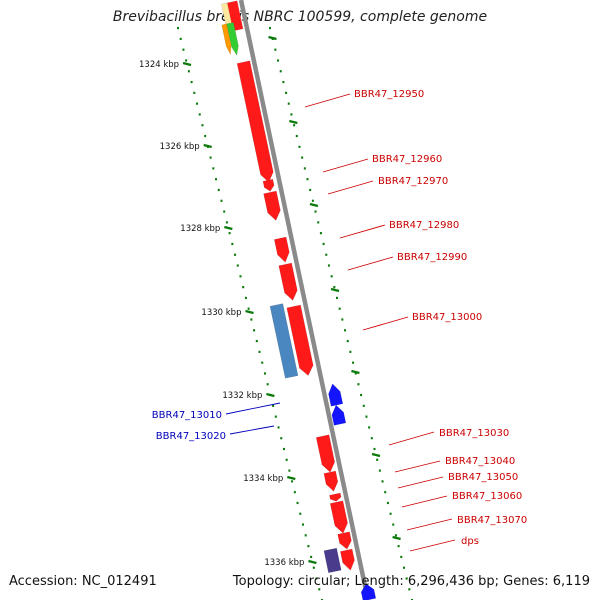  What do you see at coordinates (474, 433) in the screenshot?
I see `gene-label: BBR47_13030` at bounding box center [474, 433].